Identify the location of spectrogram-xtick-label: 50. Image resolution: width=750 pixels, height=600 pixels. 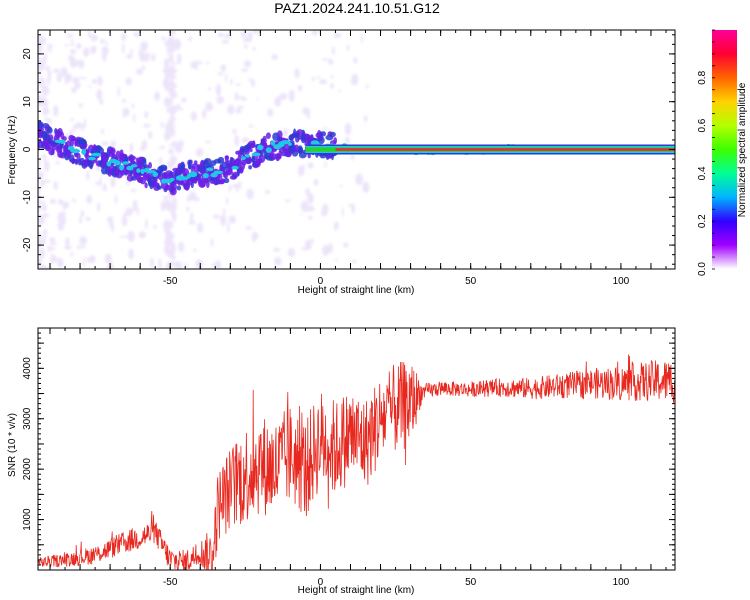
(471, 281).